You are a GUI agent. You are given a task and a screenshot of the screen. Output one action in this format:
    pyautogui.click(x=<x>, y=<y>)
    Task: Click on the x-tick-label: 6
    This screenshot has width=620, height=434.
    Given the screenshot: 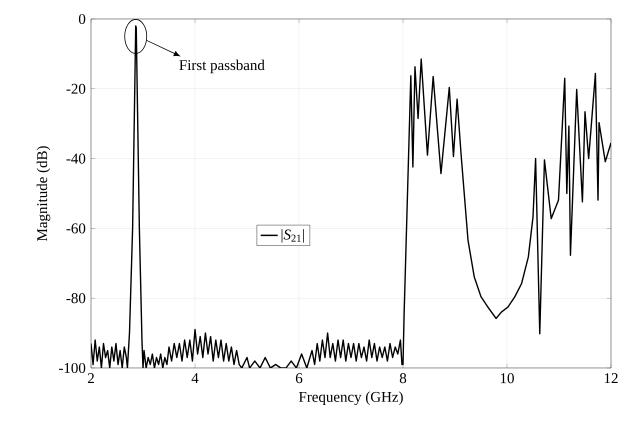 What is the action you would take?
    pyautogui.click(x=299, y=378)
    